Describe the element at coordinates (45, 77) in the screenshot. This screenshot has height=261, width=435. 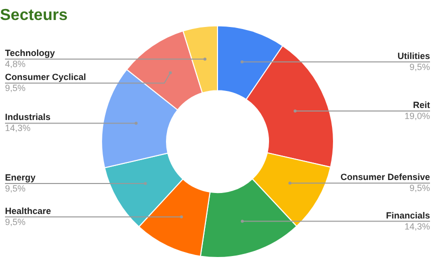
I see `slice-label: Consumer Cyclical` at that location.